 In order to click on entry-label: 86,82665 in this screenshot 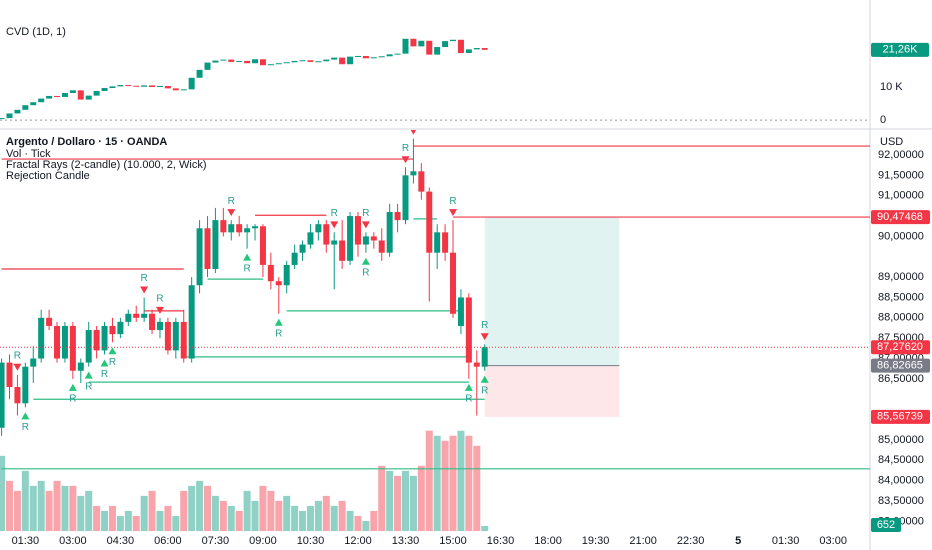, I will do `click(900, 365)`.